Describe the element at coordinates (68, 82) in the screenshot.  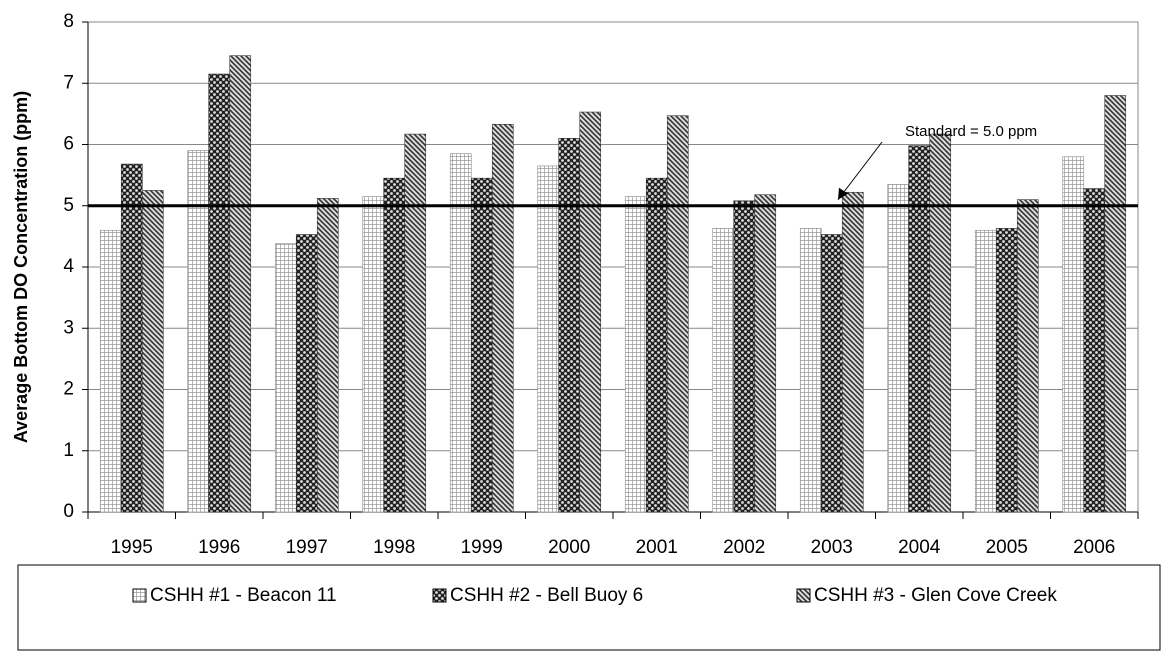
I see `y-tick-label: 7` at that location.